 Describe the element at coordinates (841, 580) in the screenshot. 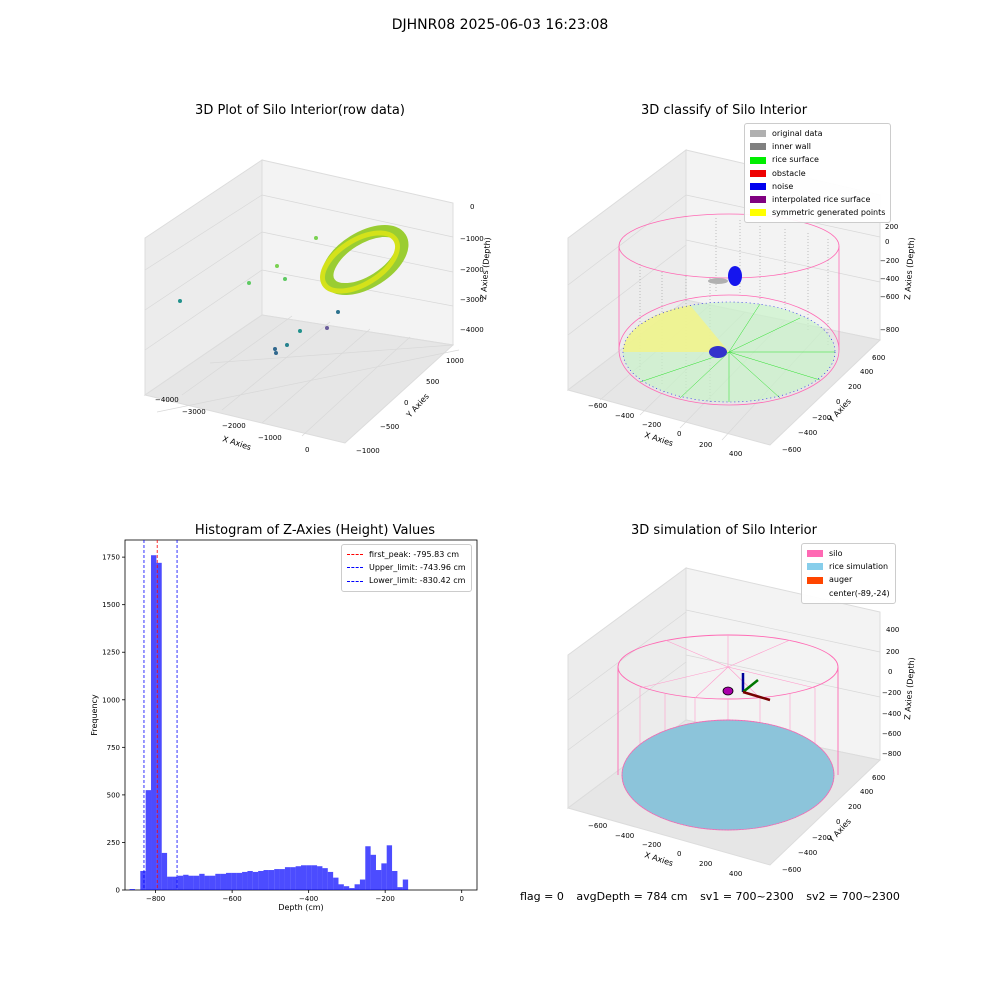

I see `legend-label: auger` at that location.